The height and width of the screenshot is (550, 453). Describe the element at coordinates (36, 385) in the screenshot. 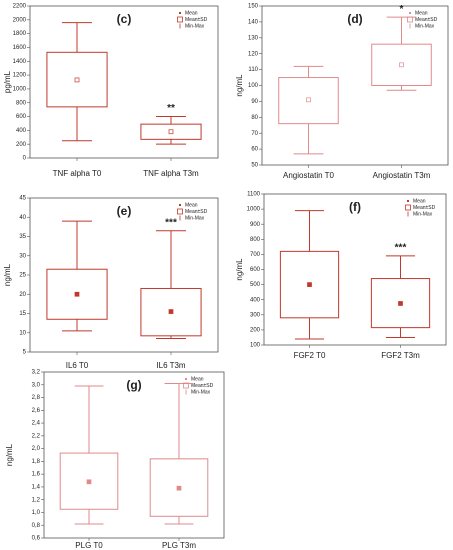

I see `y-tick-label: 3,0` at that location.